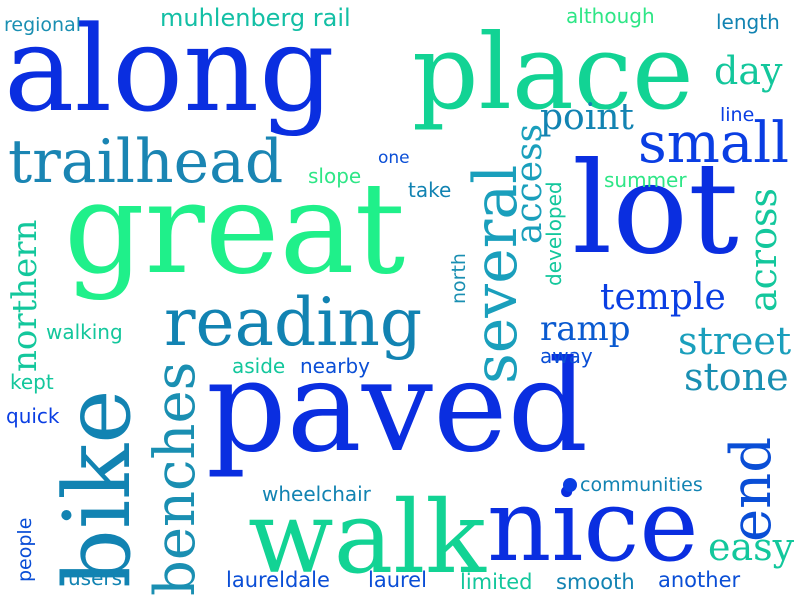 Image resolution: width=800 pixels, height=600 pixels. I want to click on word-northern: northern, so click(25, 295).